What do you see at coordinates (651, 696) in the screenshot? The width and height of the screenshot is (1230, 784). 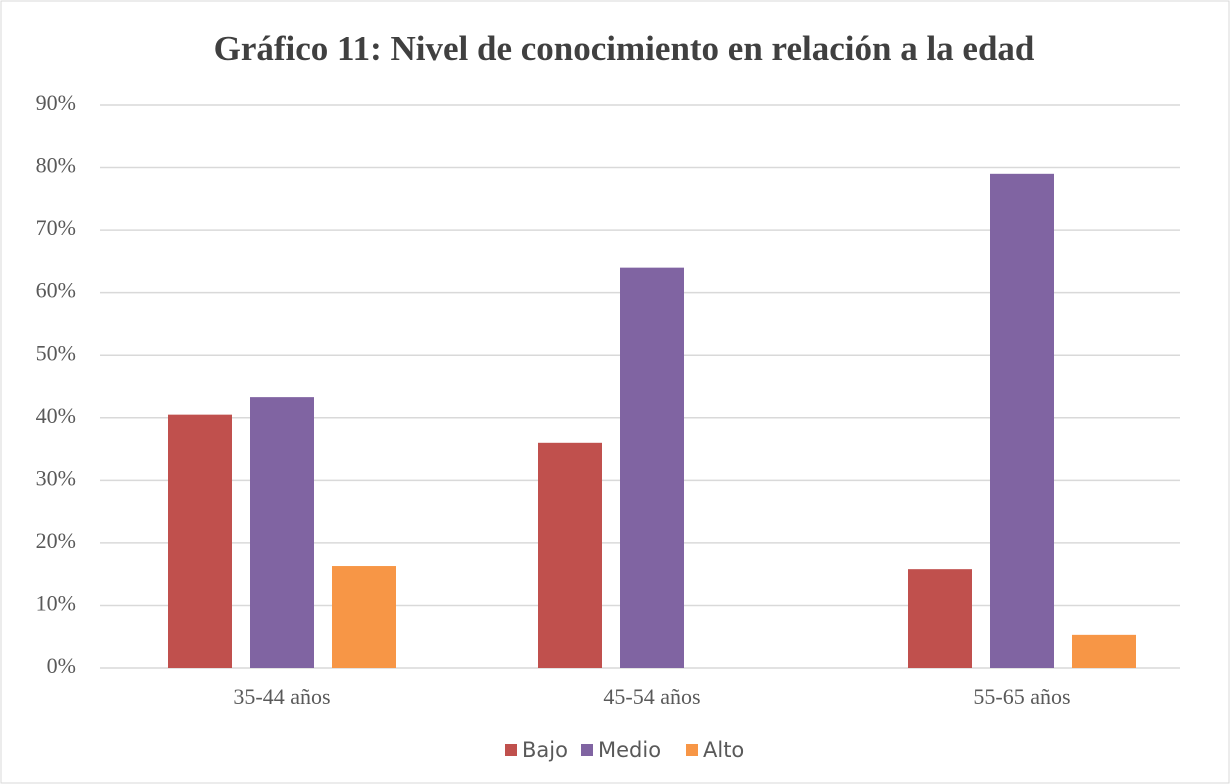 I see `x-tick-label: 45-54 años` at bounding box center [651, 696].